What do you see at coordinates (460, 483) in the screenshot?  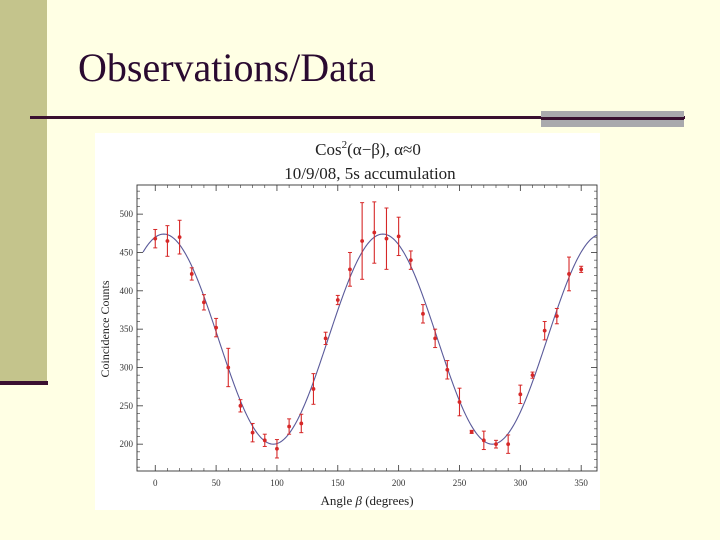 I see `x-tick-label: 250` at bounding box center [460, 483].